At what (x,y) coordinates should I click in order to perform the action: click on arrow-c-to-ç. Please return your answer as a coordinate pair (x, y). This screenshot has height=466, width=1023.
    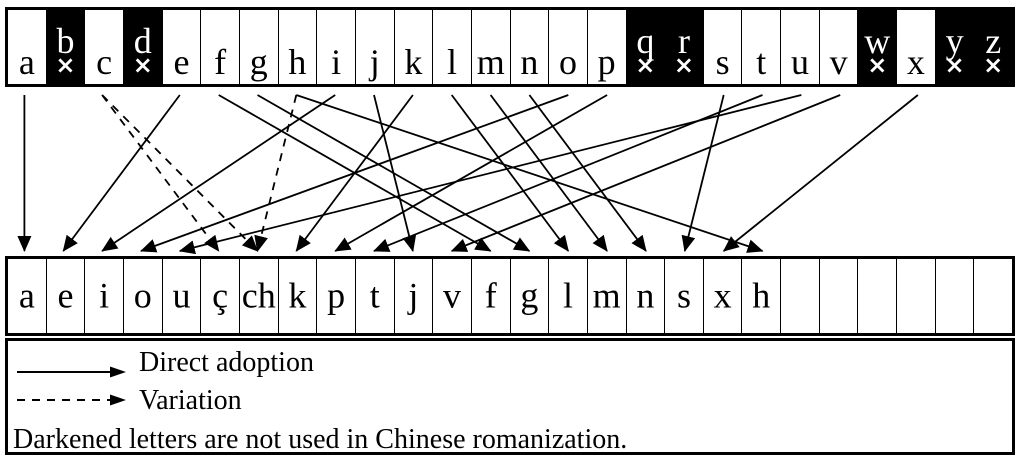
    Looking at the image, I should click on (160, 173).